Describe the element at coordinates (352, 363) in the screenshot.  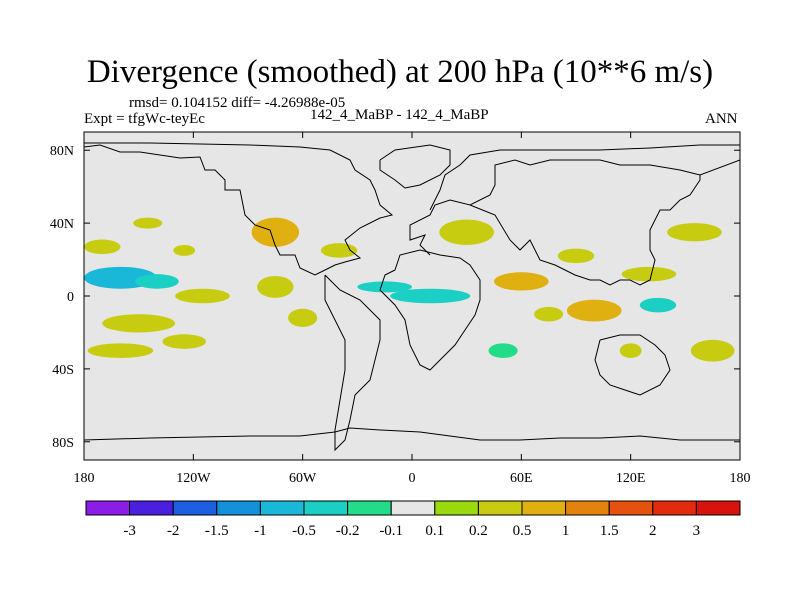
I see `coastline-south-america` at that location.